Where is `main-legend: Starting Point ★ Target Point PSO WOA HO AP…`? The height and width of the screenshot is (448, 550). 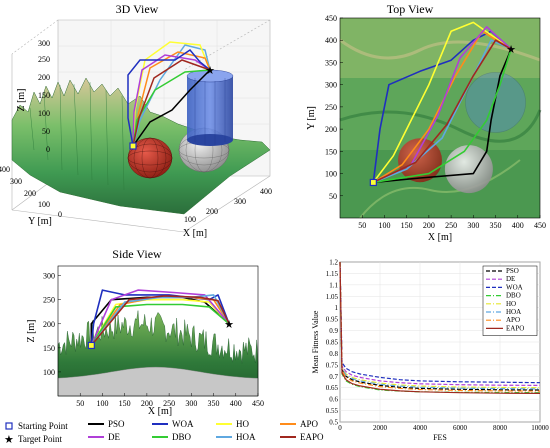
main-legend: Starting Point ★ Target Point PSO WOA HO AP… is located at coordinates (164, 432).